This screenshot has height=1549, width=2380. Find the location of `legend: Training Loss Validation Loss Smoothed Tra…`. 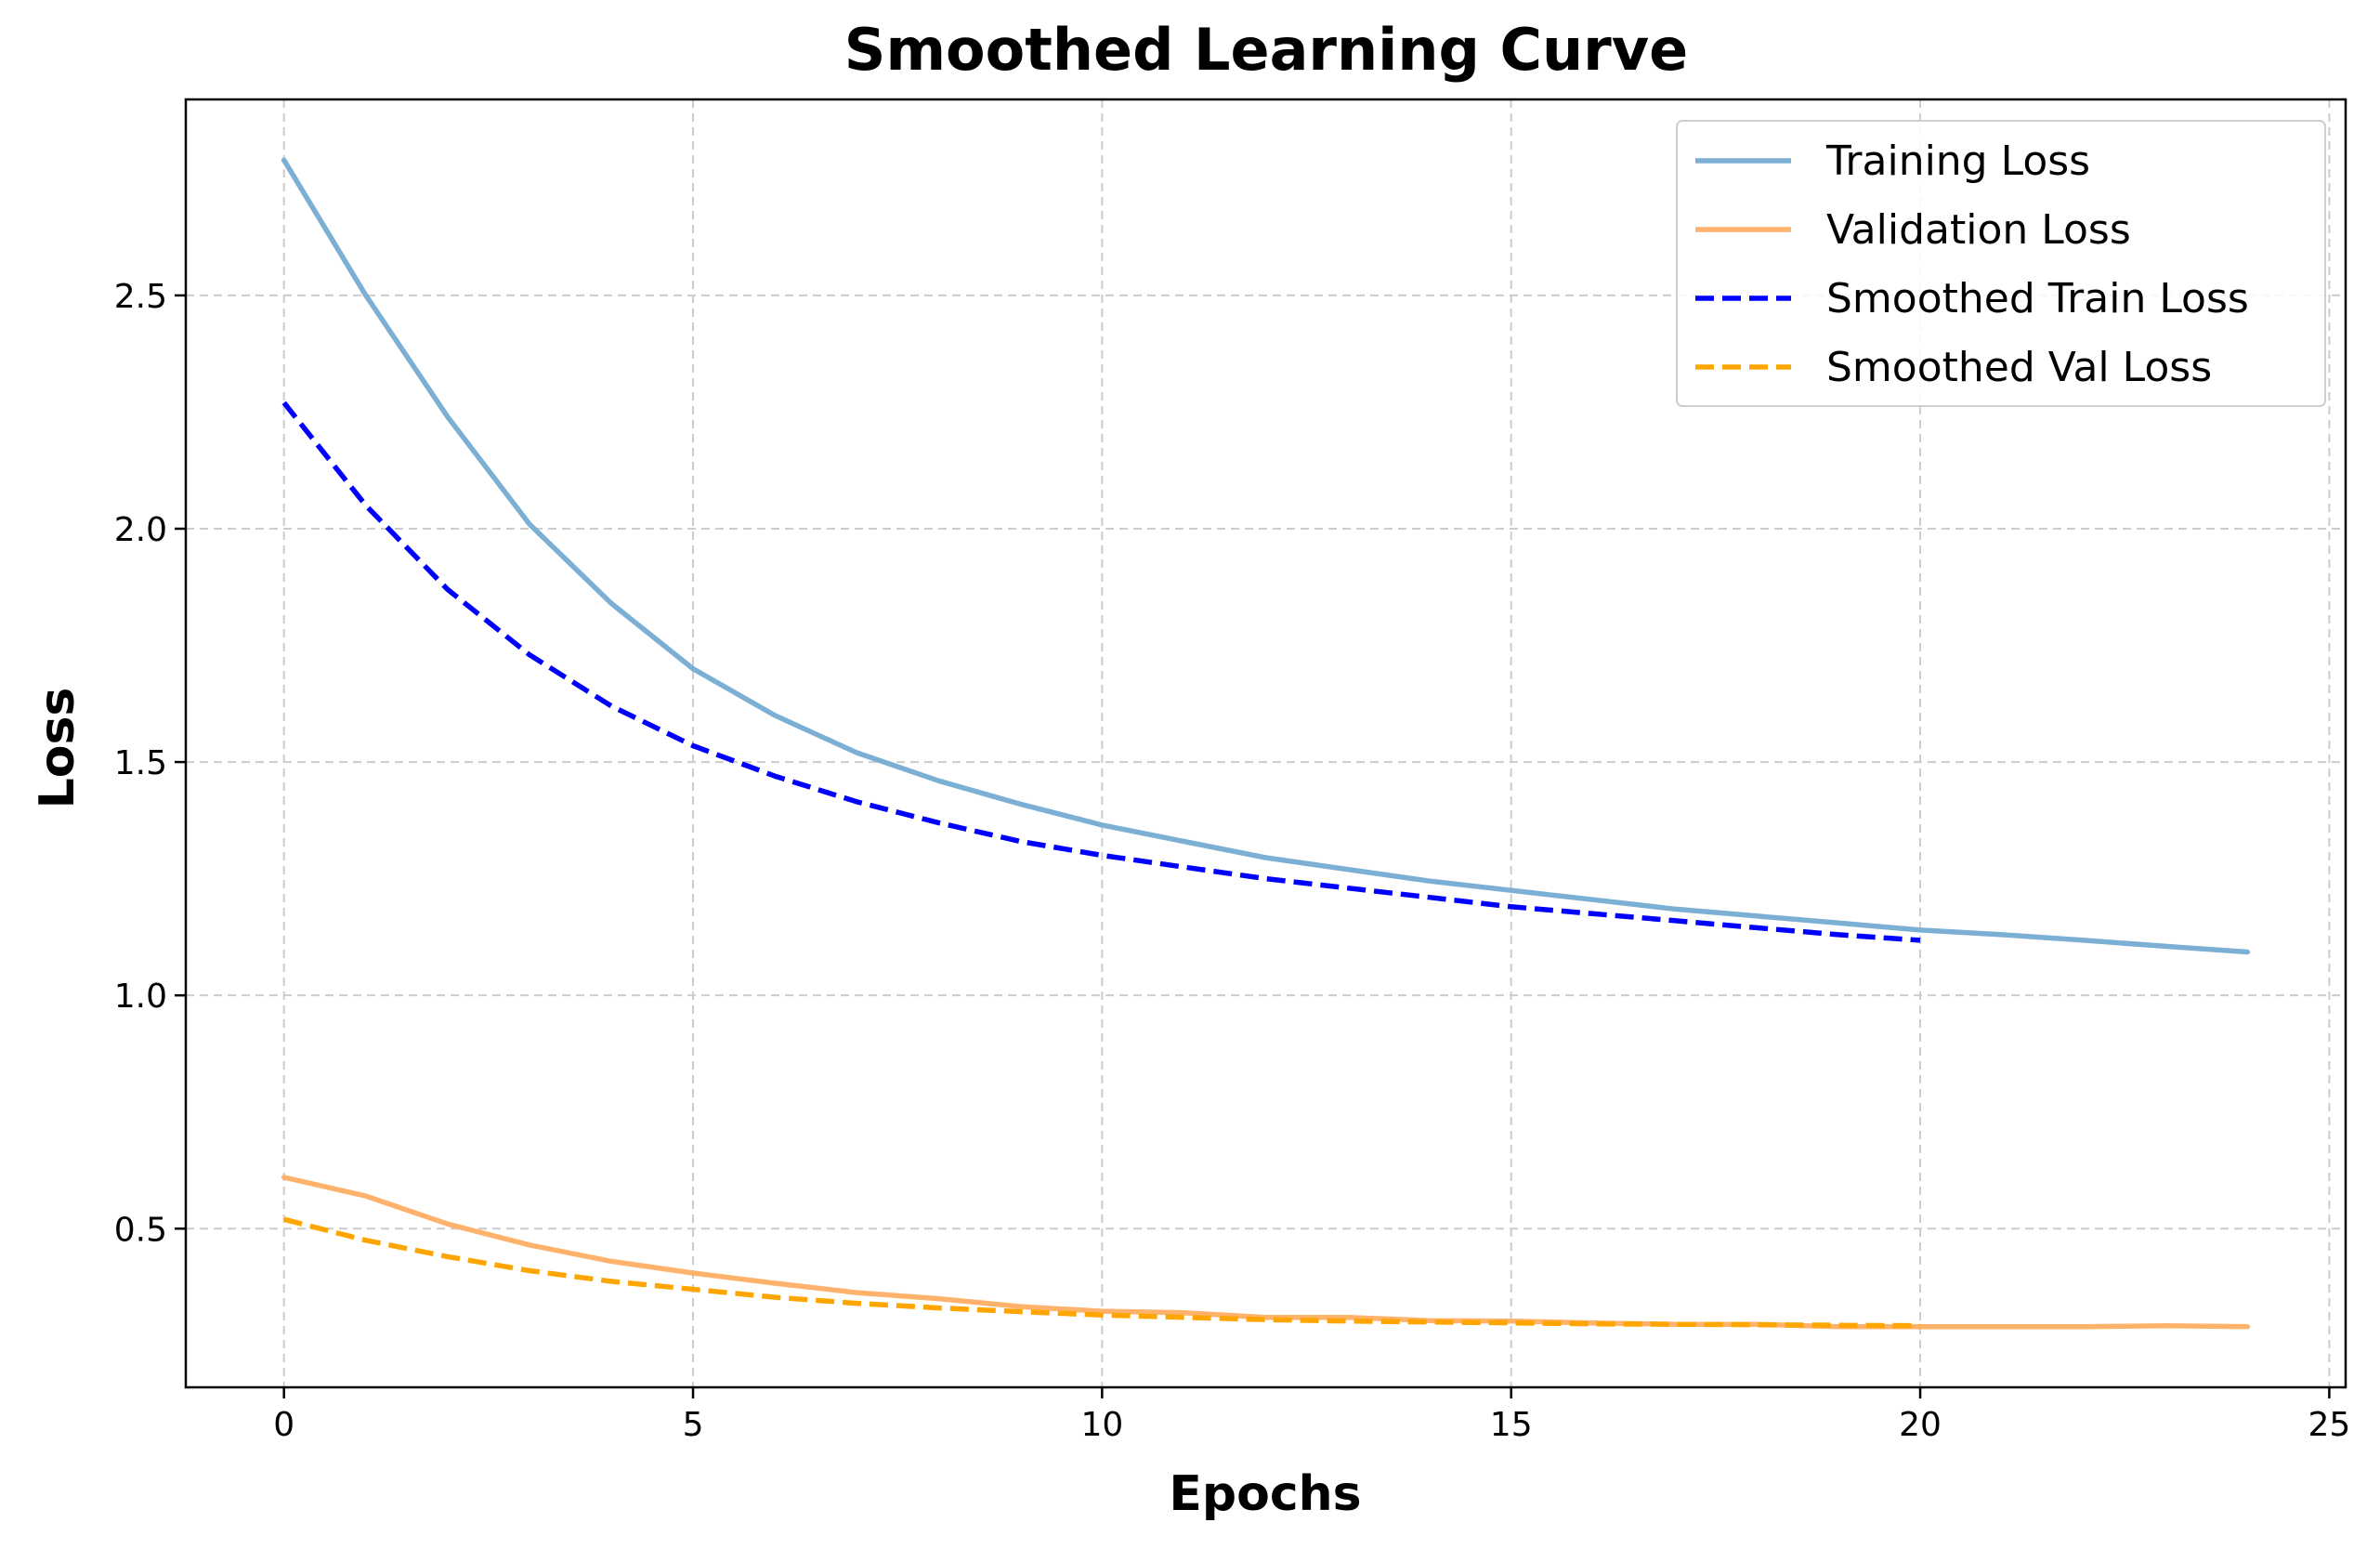

legend: Training Loss Validation Loss Smoothed Tra… is located at coordinates (2001, 263).